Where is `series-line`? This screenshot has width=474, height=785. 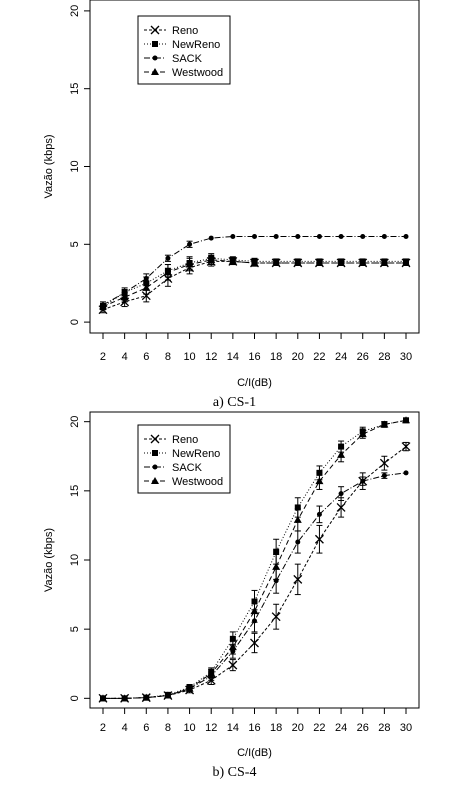 series-line is located at coordinates (254, 271).